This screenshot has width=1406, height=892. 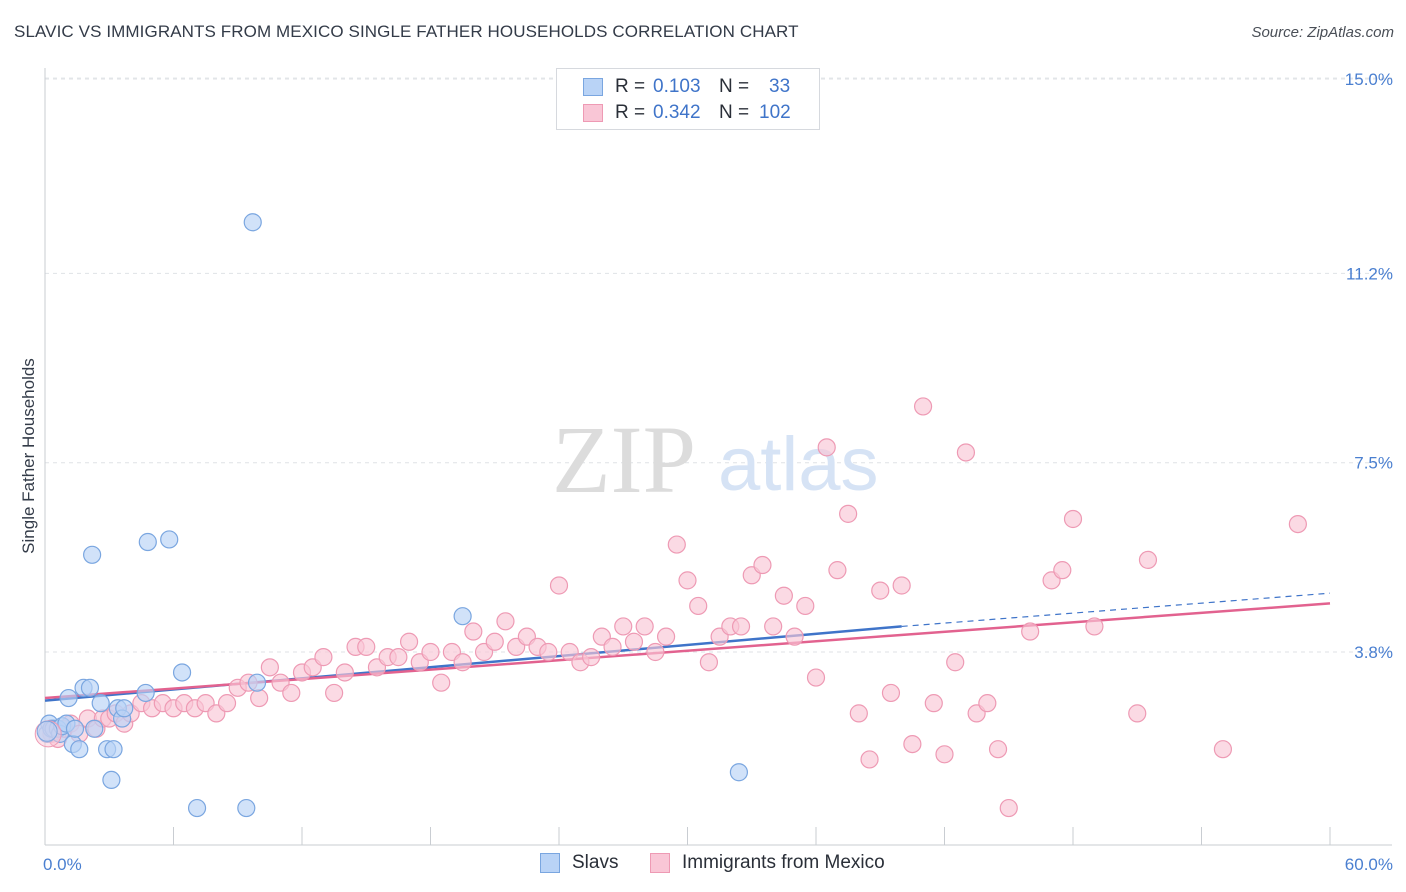 I want to click on legend-item-mexico: Immigrants from Mexico, so click(x=767, y=863).